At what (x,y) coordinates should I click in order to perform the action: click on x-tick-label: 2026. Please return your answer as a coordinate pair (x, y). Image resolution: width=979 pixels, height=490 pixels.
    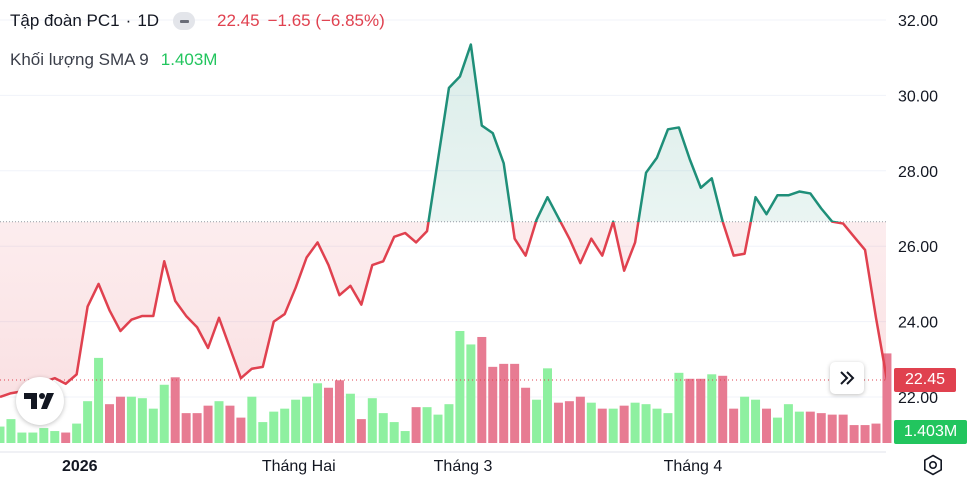
    Looking at the image, I should click on (80, 466).